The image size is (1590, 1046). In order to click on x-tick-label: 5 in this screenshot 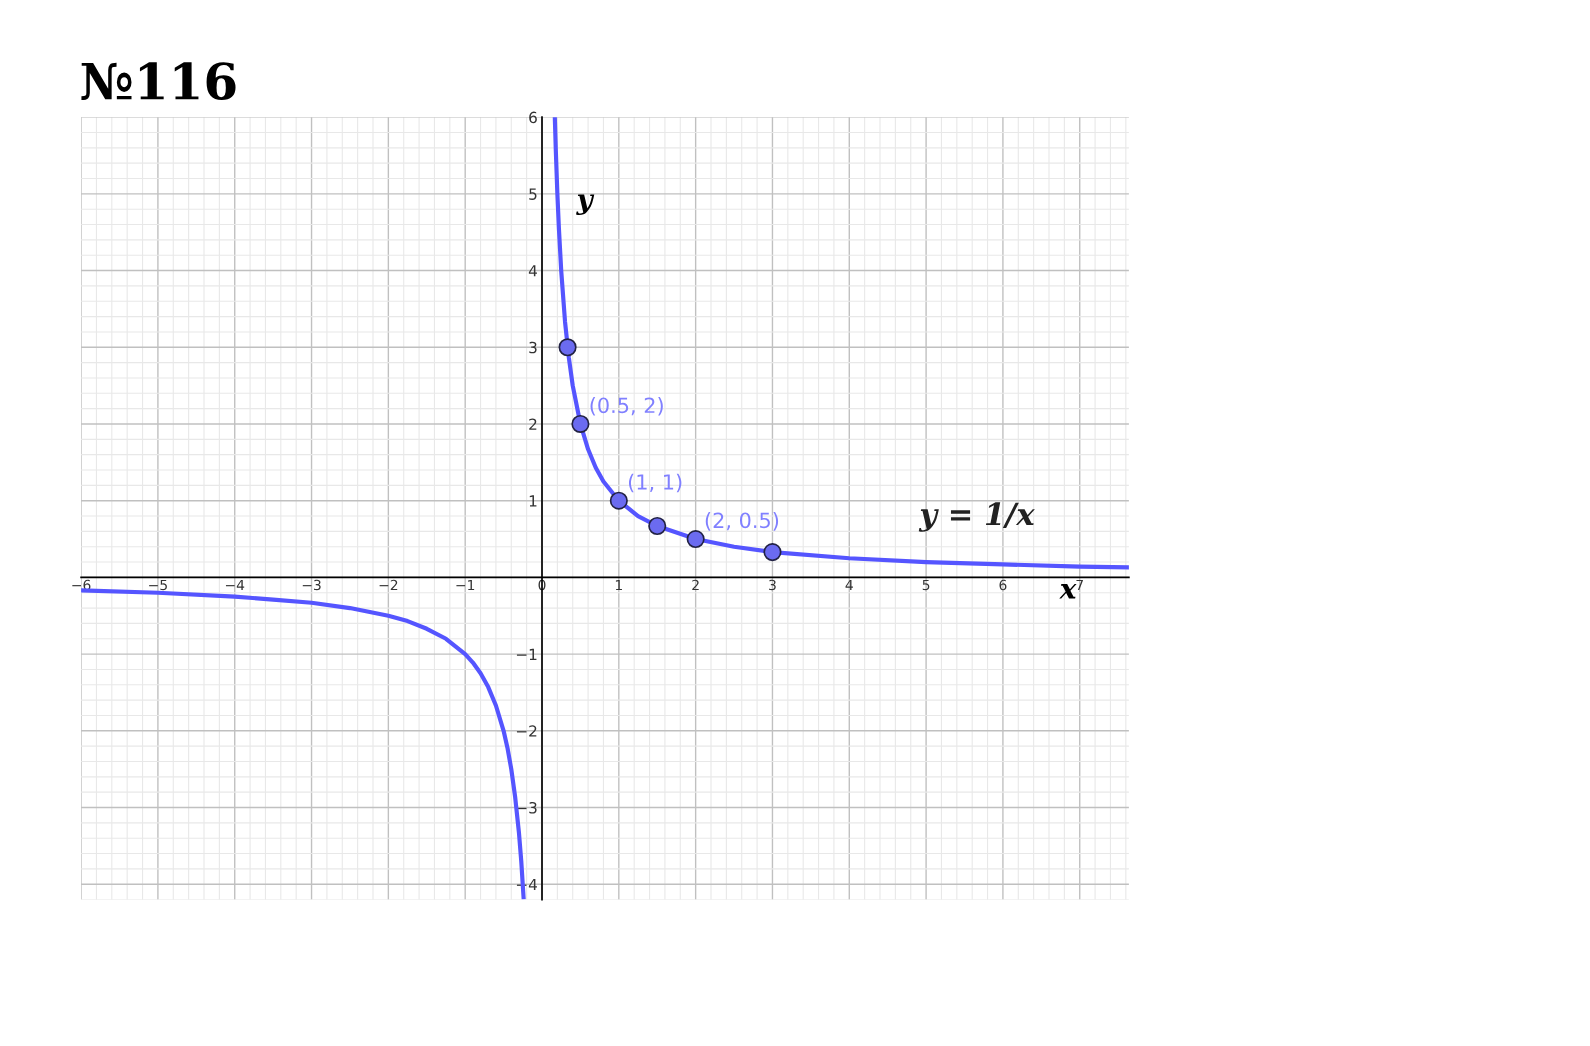, I will do `click(926, 585)`.